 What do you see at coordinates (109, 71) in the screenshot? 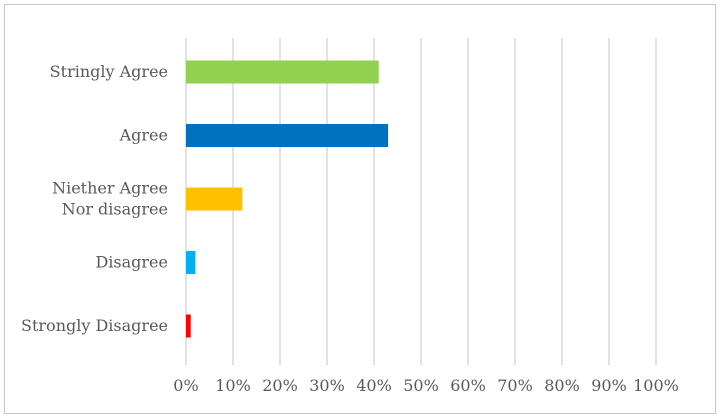
I see `category-label: Stringly Agree` at bounding box center [109, 71].